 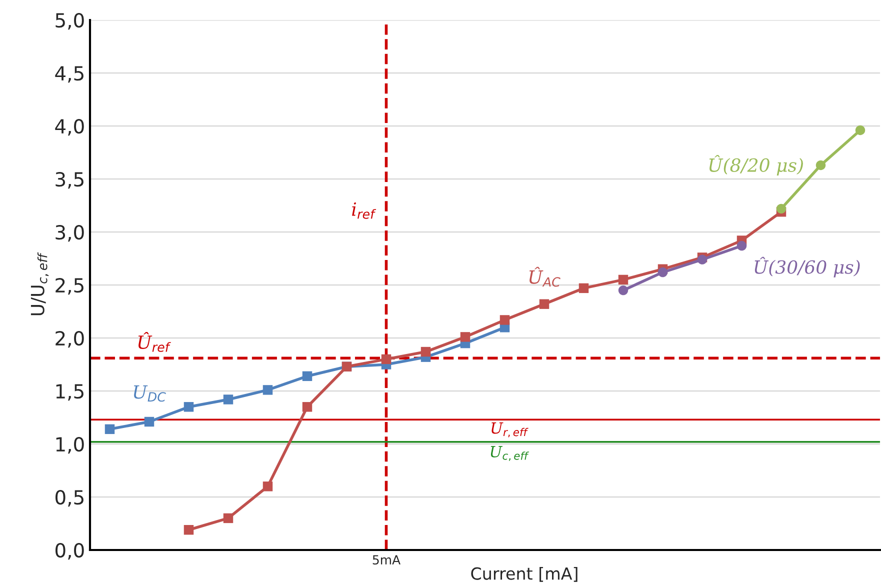 I want to click on y-axis-title: U/U$_{c,eff}$, so click(x=39, y=284).